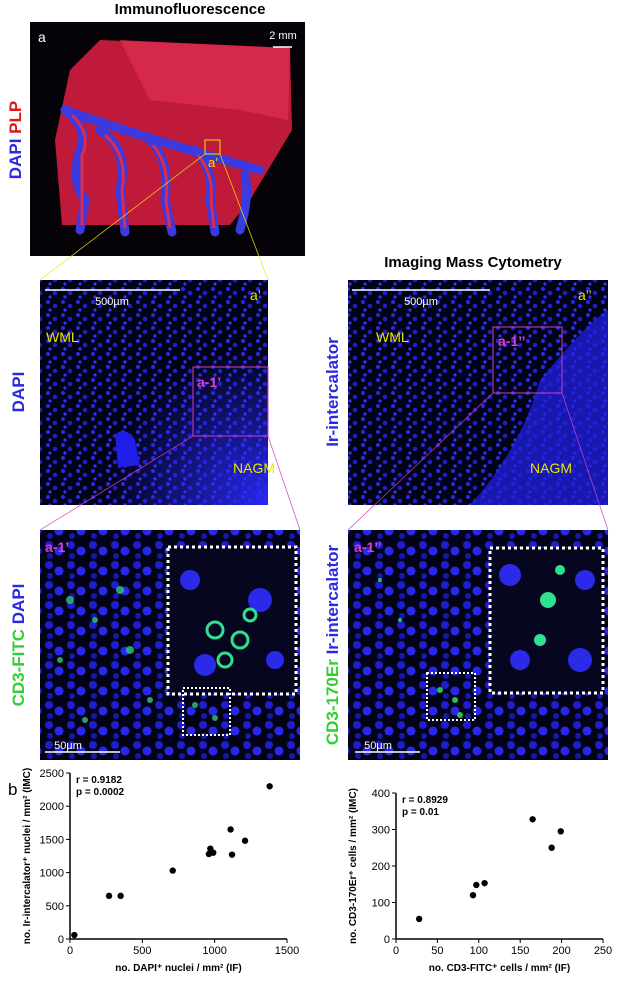 This screenshot has height=984, width=617. What do you see at coordinates (209, 382) in the screenshot?
I see `box-label: a-1’` at bounding box center [209, 382].